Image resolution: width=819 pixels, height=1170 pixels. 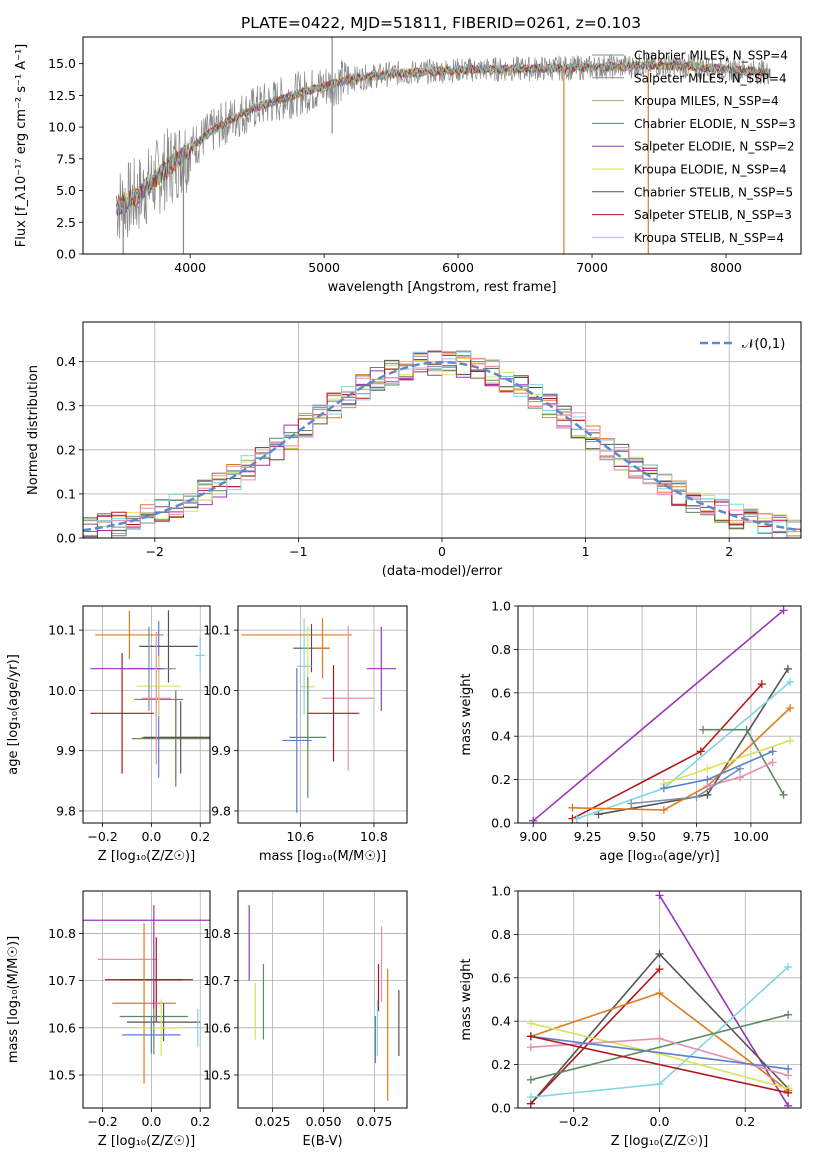 I want to click on gaussian-curve, so click(x=442, y=446).